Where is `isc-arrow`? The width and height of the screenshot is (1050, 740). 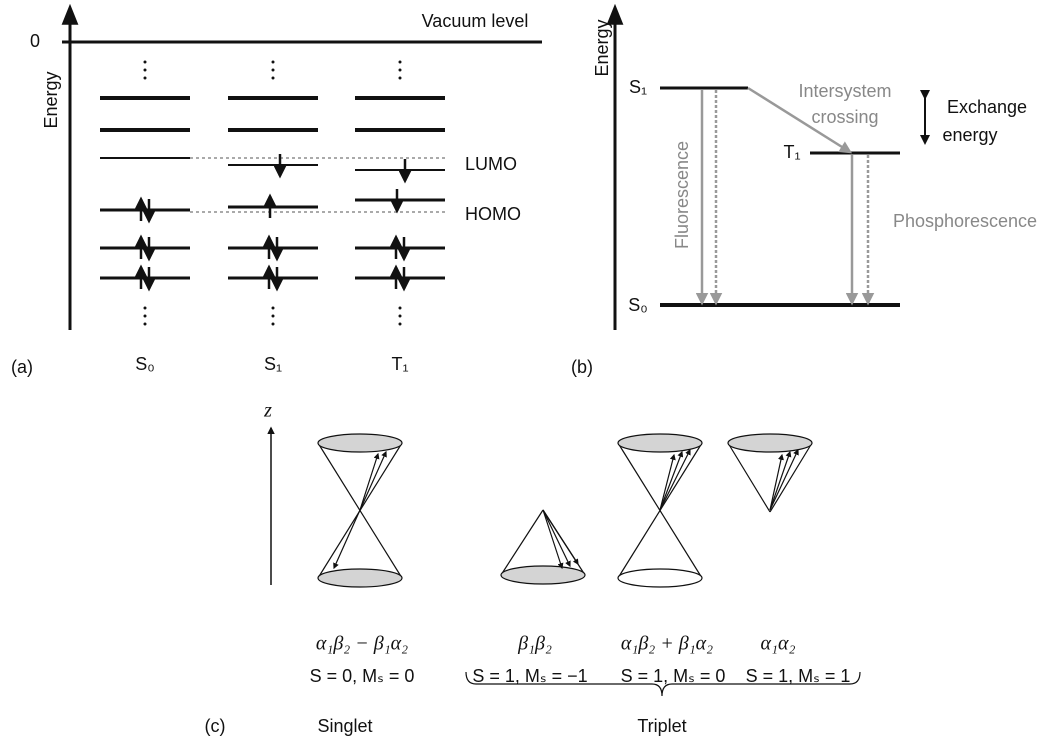 isc-arrow is located at coordinates (800, 120).